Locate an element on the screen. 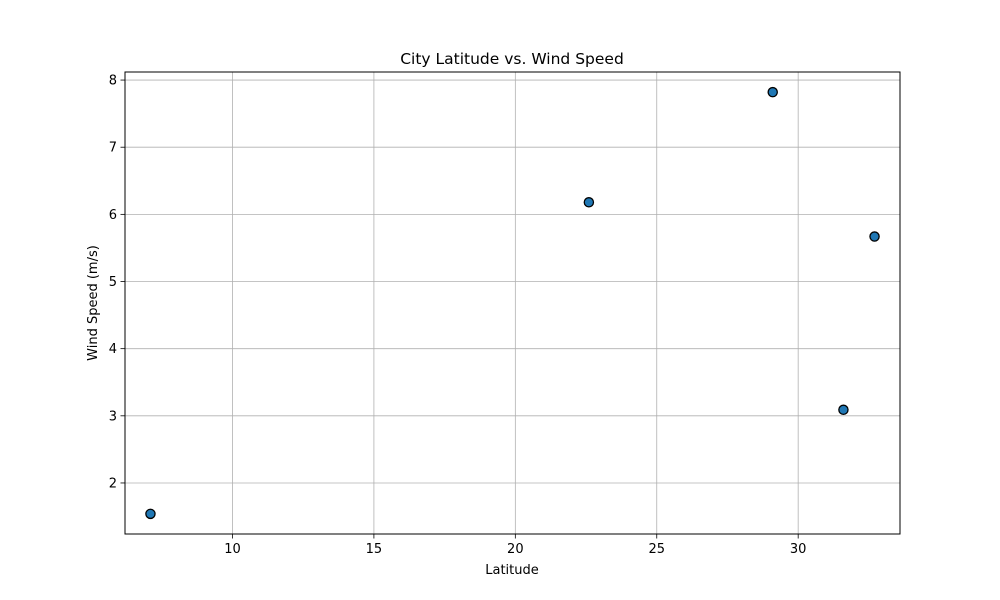 This screenshot has width=1000, height=600. x-tick-label: 10 is located at coordinates (232, 549).